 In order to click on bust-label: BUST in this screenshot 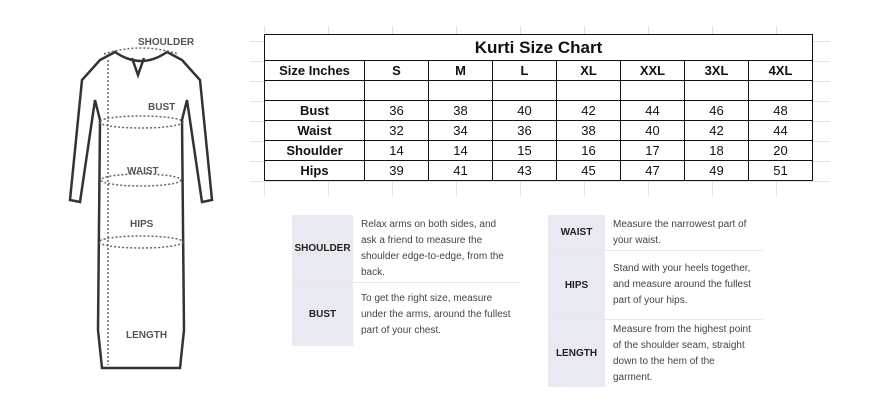, I will do `click(161, 107)`.